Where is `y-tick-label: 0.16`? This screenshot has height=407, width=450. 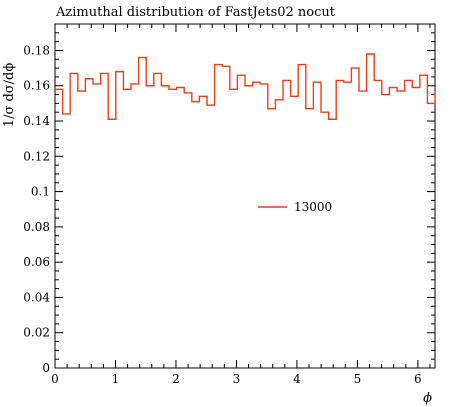 y-tick-label: 0.16 is located at coordinates (36, 86).